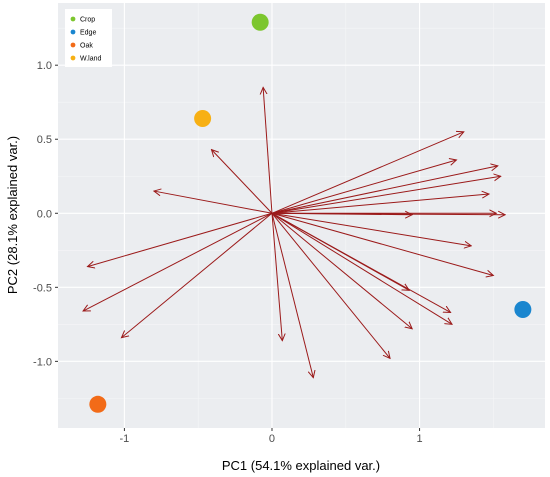 Image resolution: width=550 pixels, height=477 pixels. Describe the element at coordinates (272, 439) in the screenshot. I see `x-tick-label: 0` at that location.